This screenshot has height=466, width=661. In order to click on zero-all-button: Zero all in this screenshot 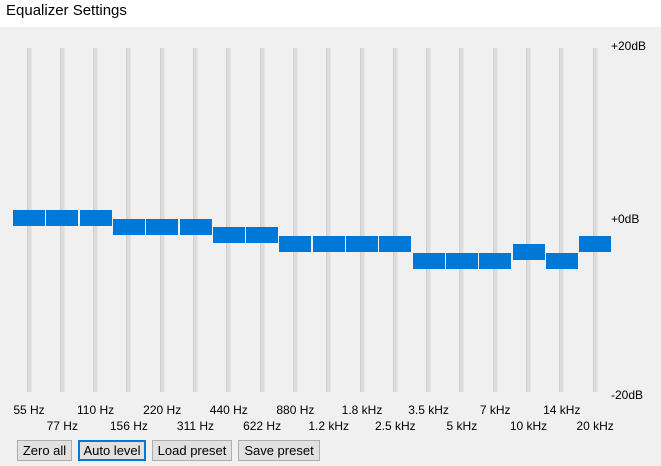, I will do `click(44, 450)`.